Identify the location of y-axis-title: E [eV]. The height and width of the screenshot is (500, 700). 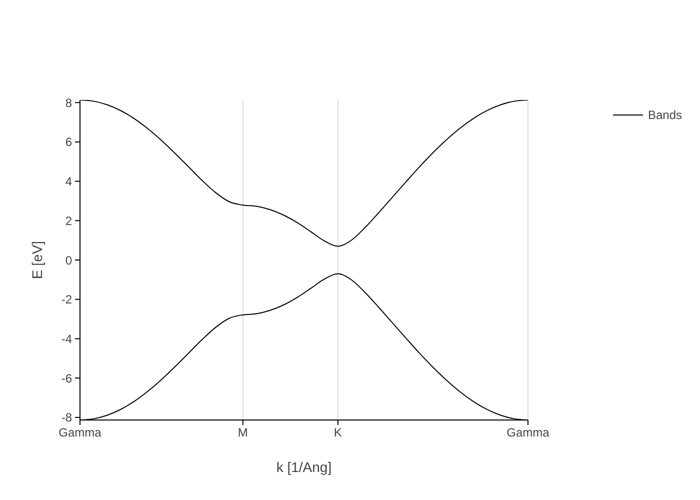
(37, 260).